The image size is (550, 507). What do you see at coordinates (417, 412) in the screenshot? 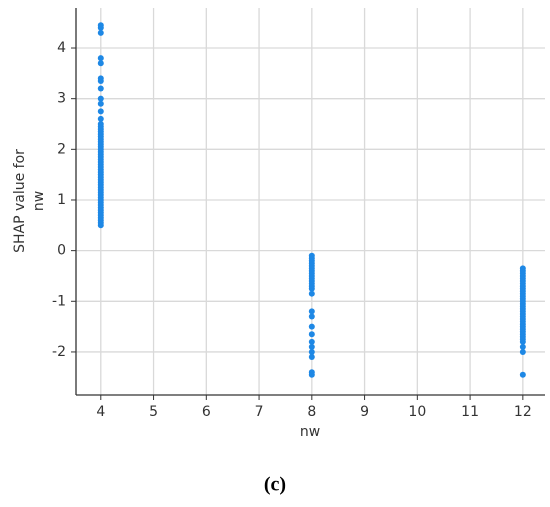
I see `x-tick-label: 10` at bounding box center [417, 412].